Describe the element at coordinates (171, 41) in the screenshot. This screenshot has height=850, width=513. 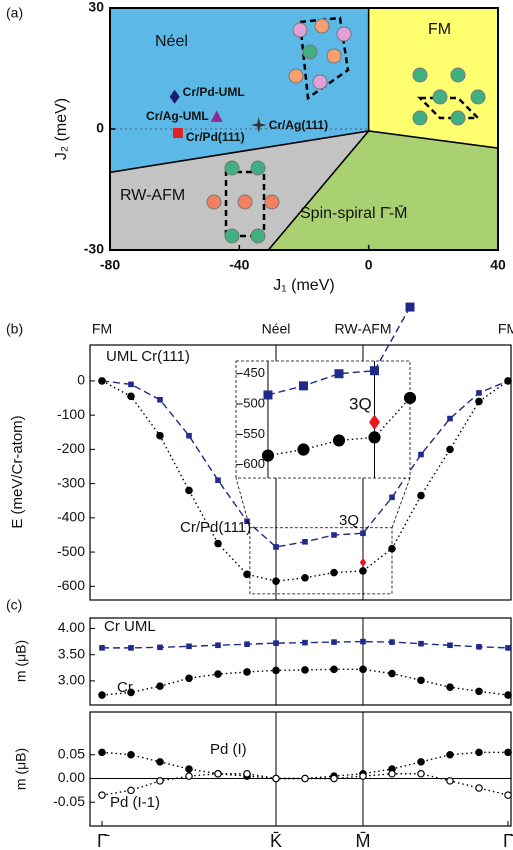
I see `region-label: Néel` at that location.